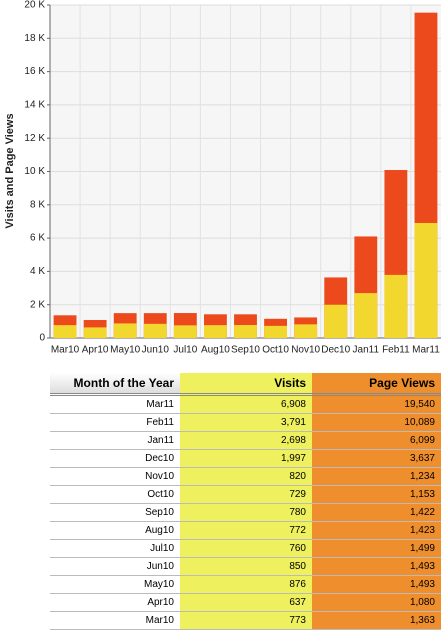  Describe the element at coordinates (115, 584) in the screenshot. I see `table-cell: May10` at that location.